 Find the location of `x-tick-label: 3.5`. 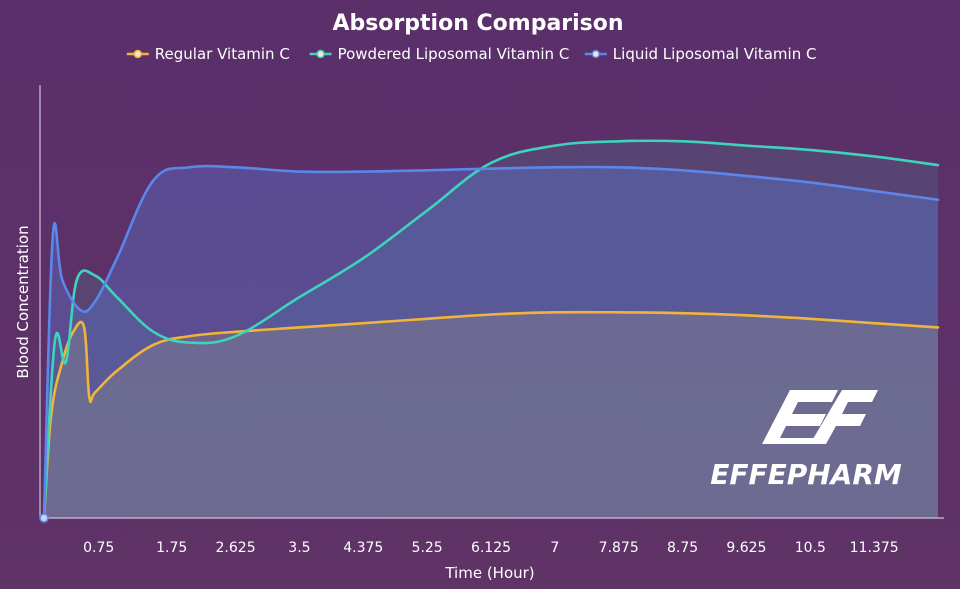

x-tick-label: 3.5 is located at coordinates (299, 548).